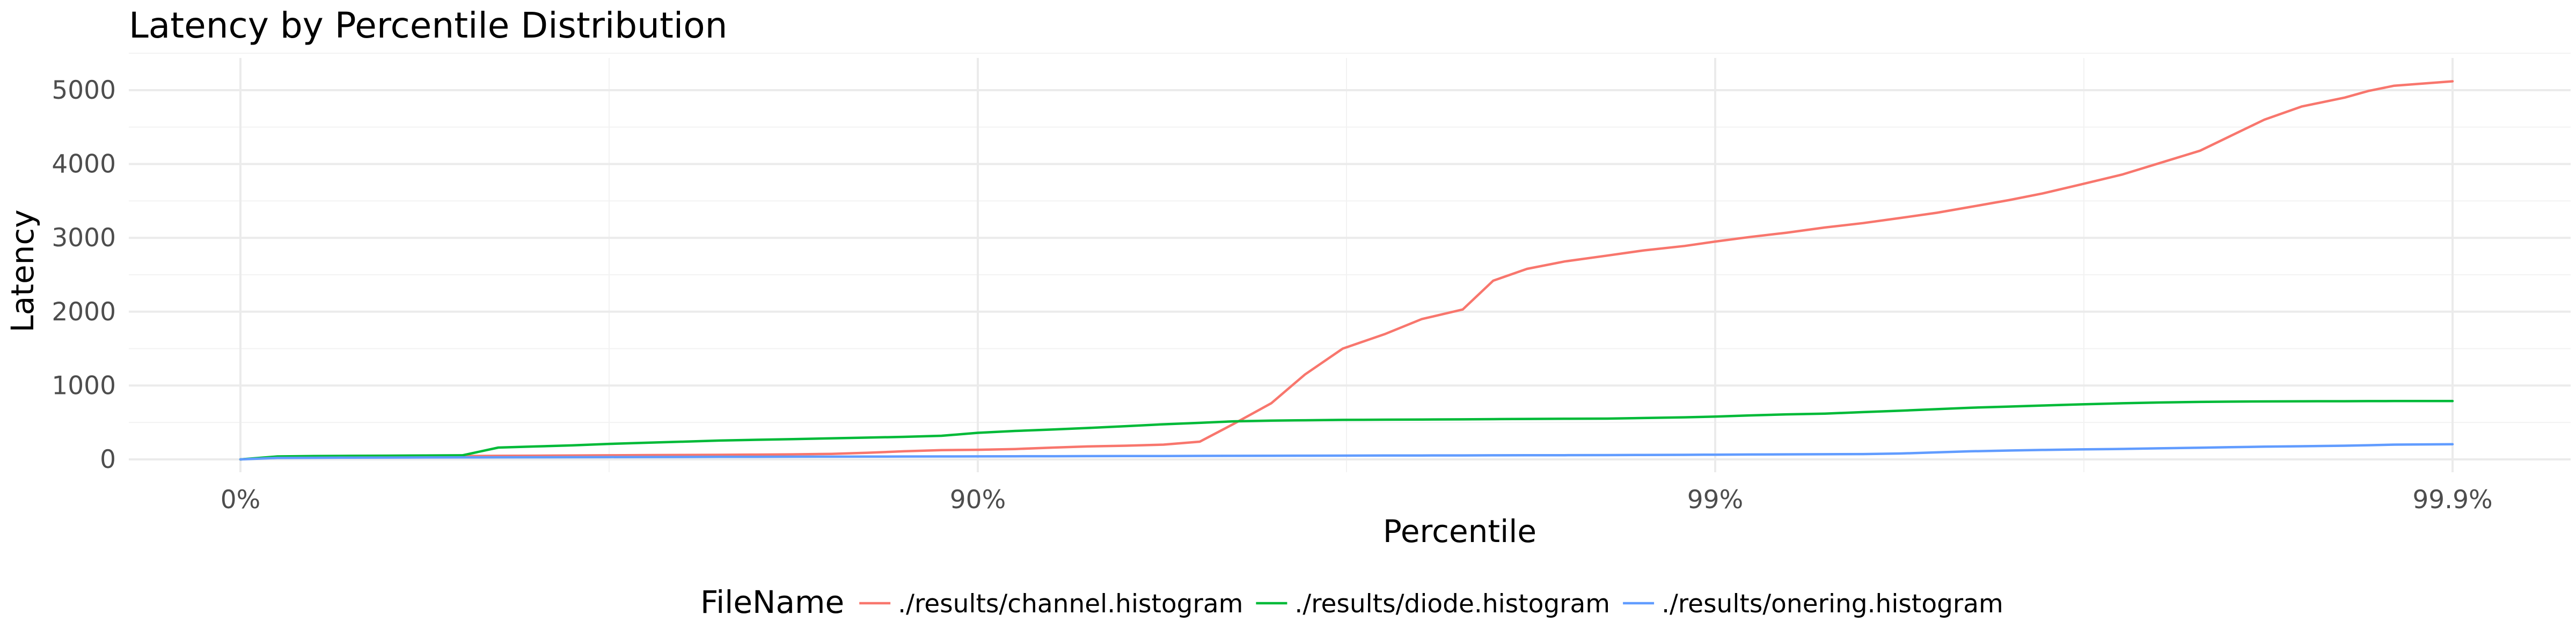  What do you see at coordinates (1070, 604) in the screenshot?
I see `legend-label-0: ./results/channel.histogram` at bounding box center [1070, 604].